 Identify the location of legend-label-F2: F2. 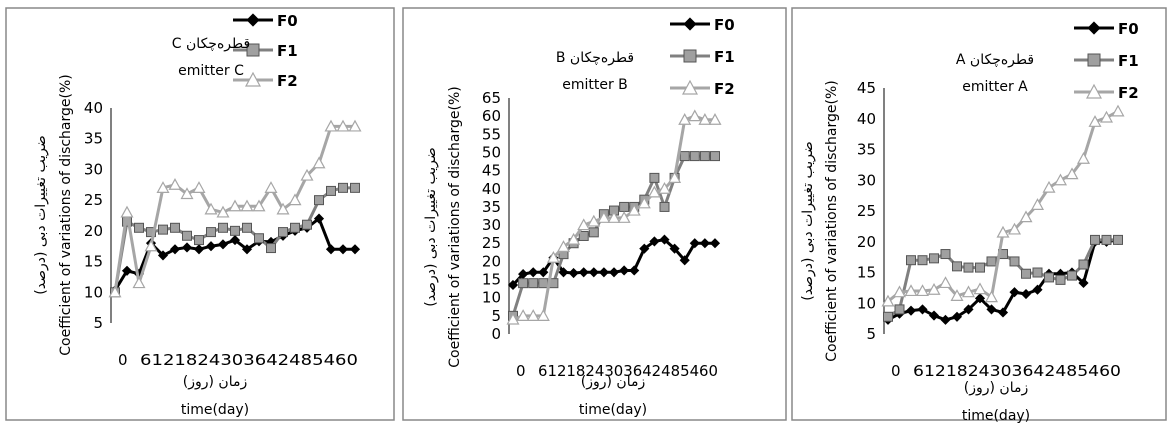
(1128, 93).